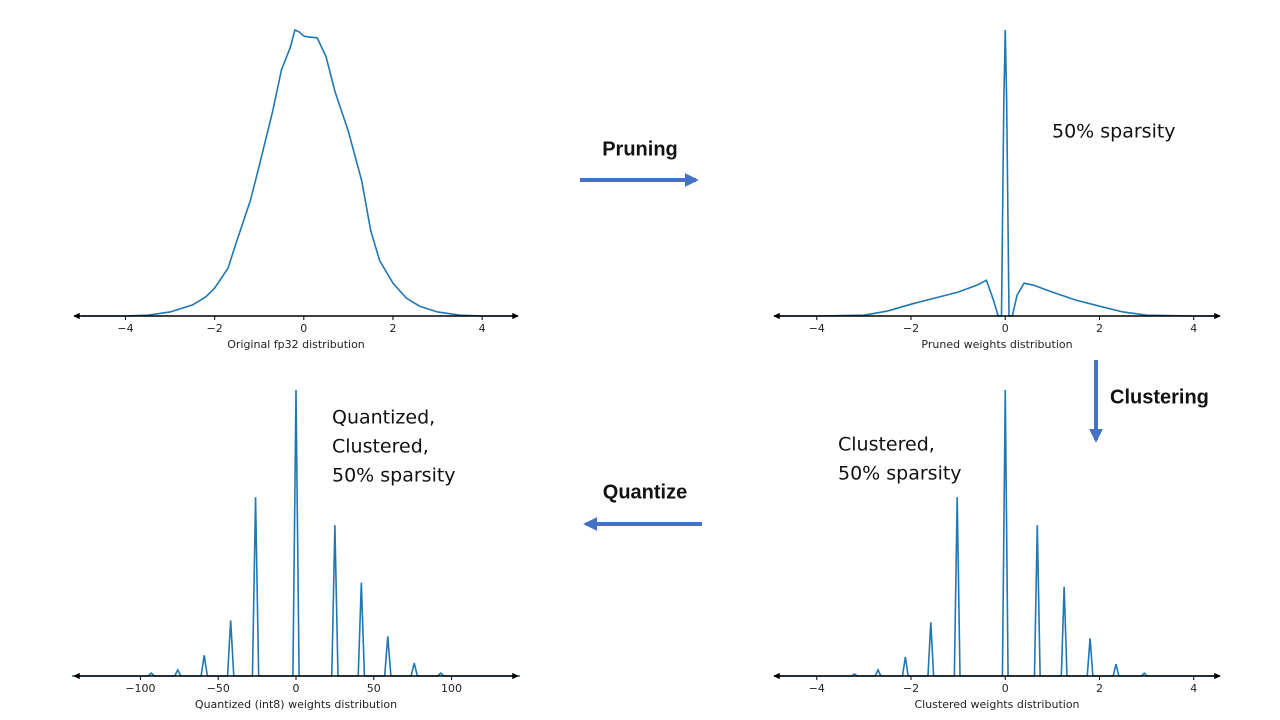 Image resolution: width=1280 pixels, height=720 pixels. I want to click on step-label: Quantize, so click(645, 492).